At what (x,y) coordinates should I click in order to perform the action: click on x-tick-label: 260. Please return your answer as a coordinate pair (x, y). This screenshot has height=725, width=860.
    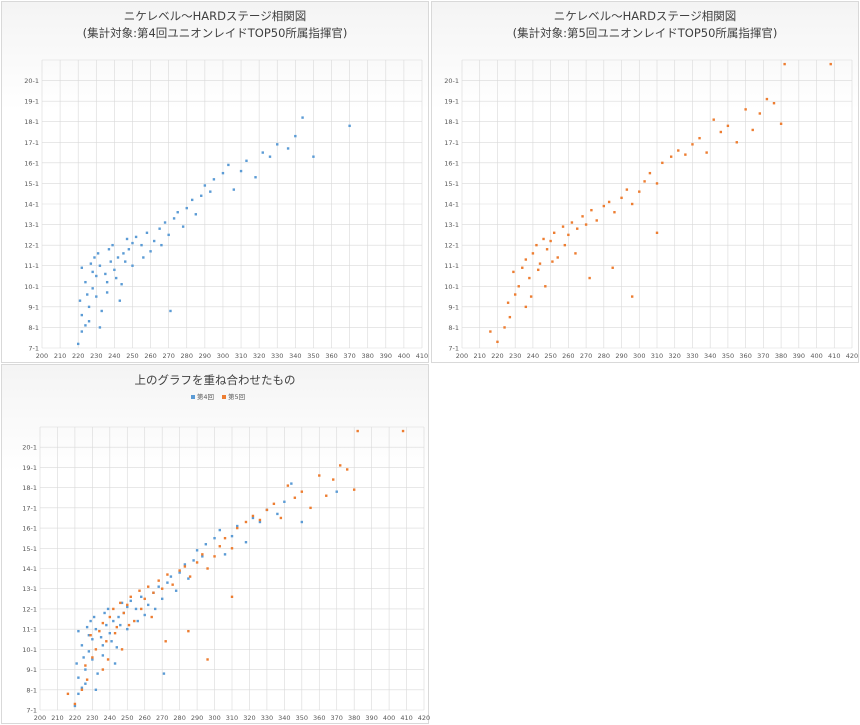
    Looking at the image, I should click on (150, 356).